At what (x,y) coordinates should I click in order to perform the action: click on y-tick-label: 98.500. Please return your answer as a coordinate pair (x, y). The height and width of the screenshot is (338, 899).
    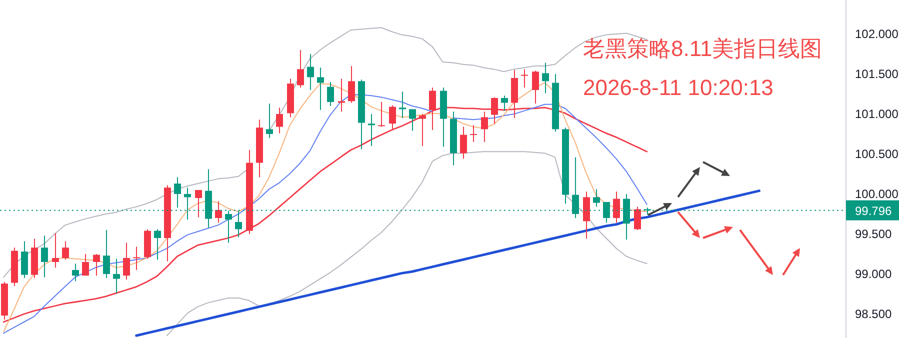
    Looking at the image, I should click on (873, 313).